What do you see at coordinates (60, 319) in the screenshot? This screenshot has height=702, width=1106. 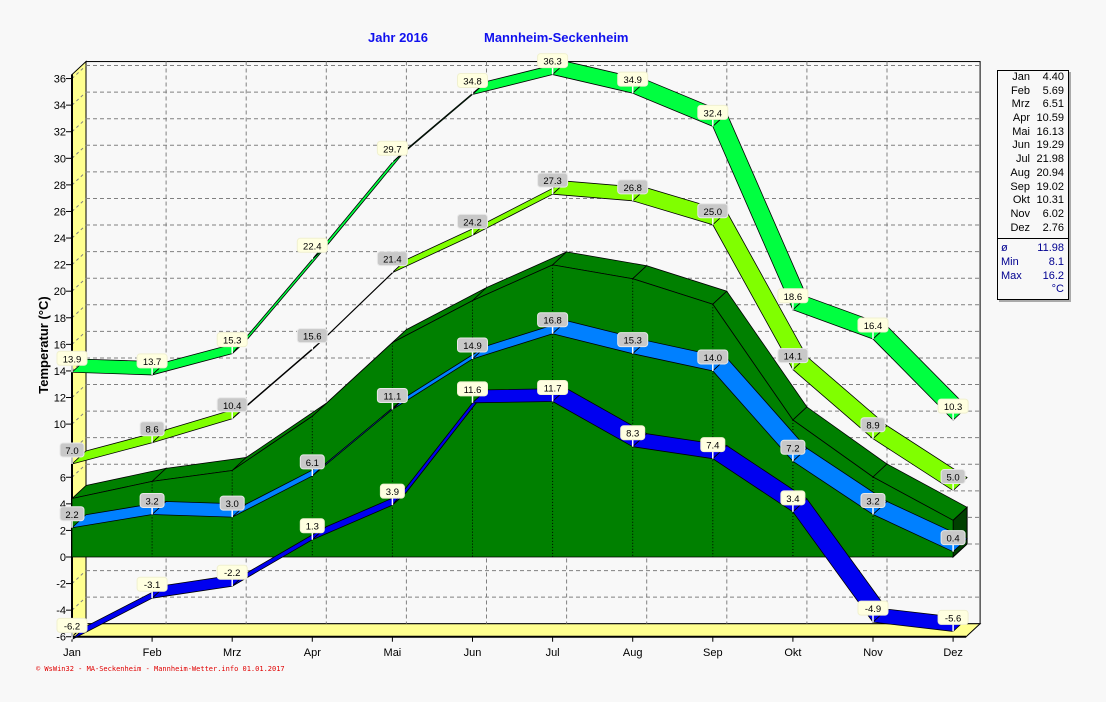 I see `y-tick-label: 18` at bounding box center [60, 319].